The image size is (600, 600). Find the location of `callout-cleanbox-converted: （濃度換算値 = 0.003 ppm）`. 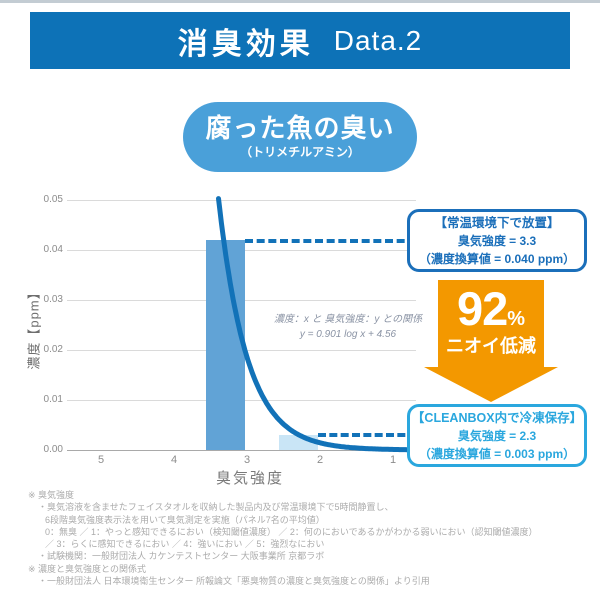

callout-cleanbox-converted: （濃度換算値 = 0.003 ppm） is located at coordinates (497, 453).